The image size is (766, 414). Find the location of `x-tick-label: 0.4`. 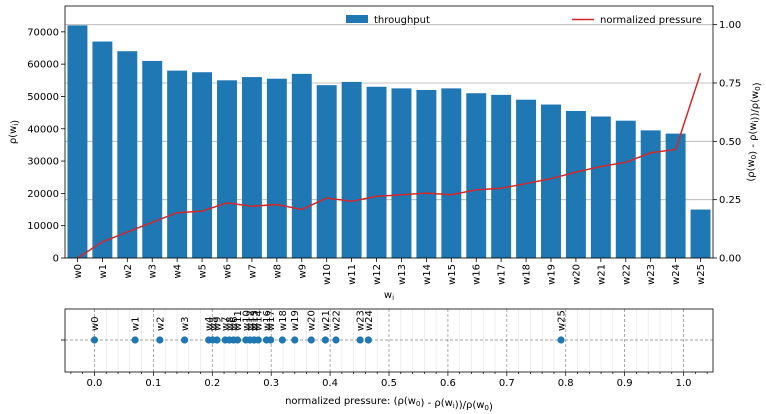

x-tick-label: 0.4 is located at coordinates (330, 383).